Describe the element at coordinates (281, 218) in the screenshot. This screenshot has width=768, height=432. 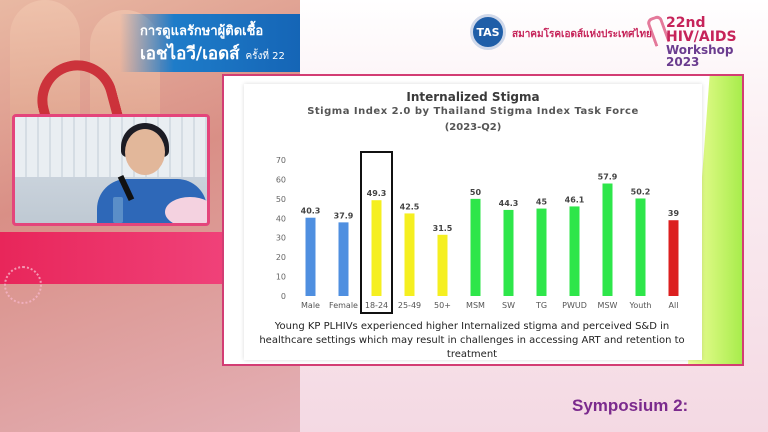
I see `y-tick-label: 40` at that location.